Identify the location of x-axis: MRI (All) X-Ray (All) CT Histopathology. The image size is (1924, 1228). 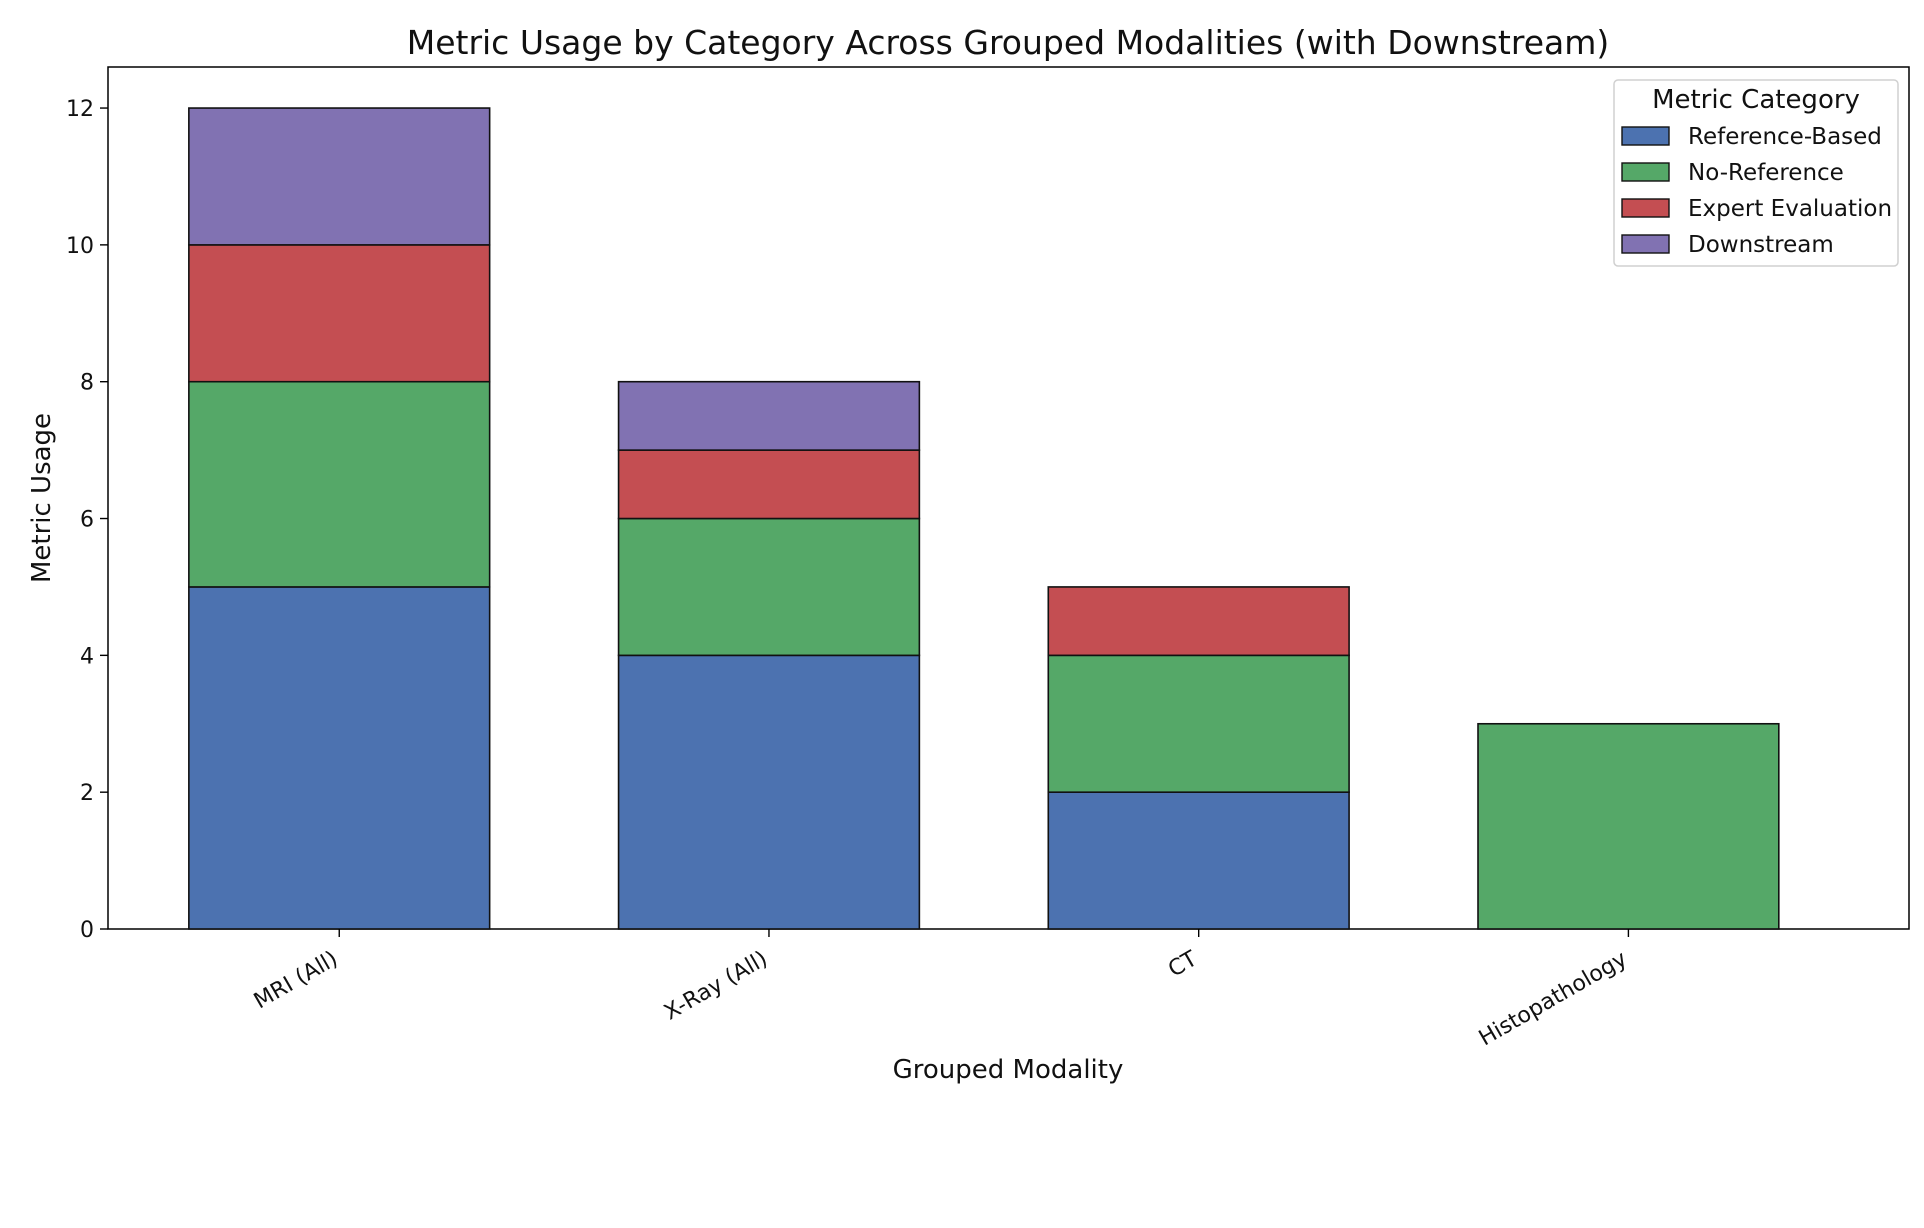
(940, 990).